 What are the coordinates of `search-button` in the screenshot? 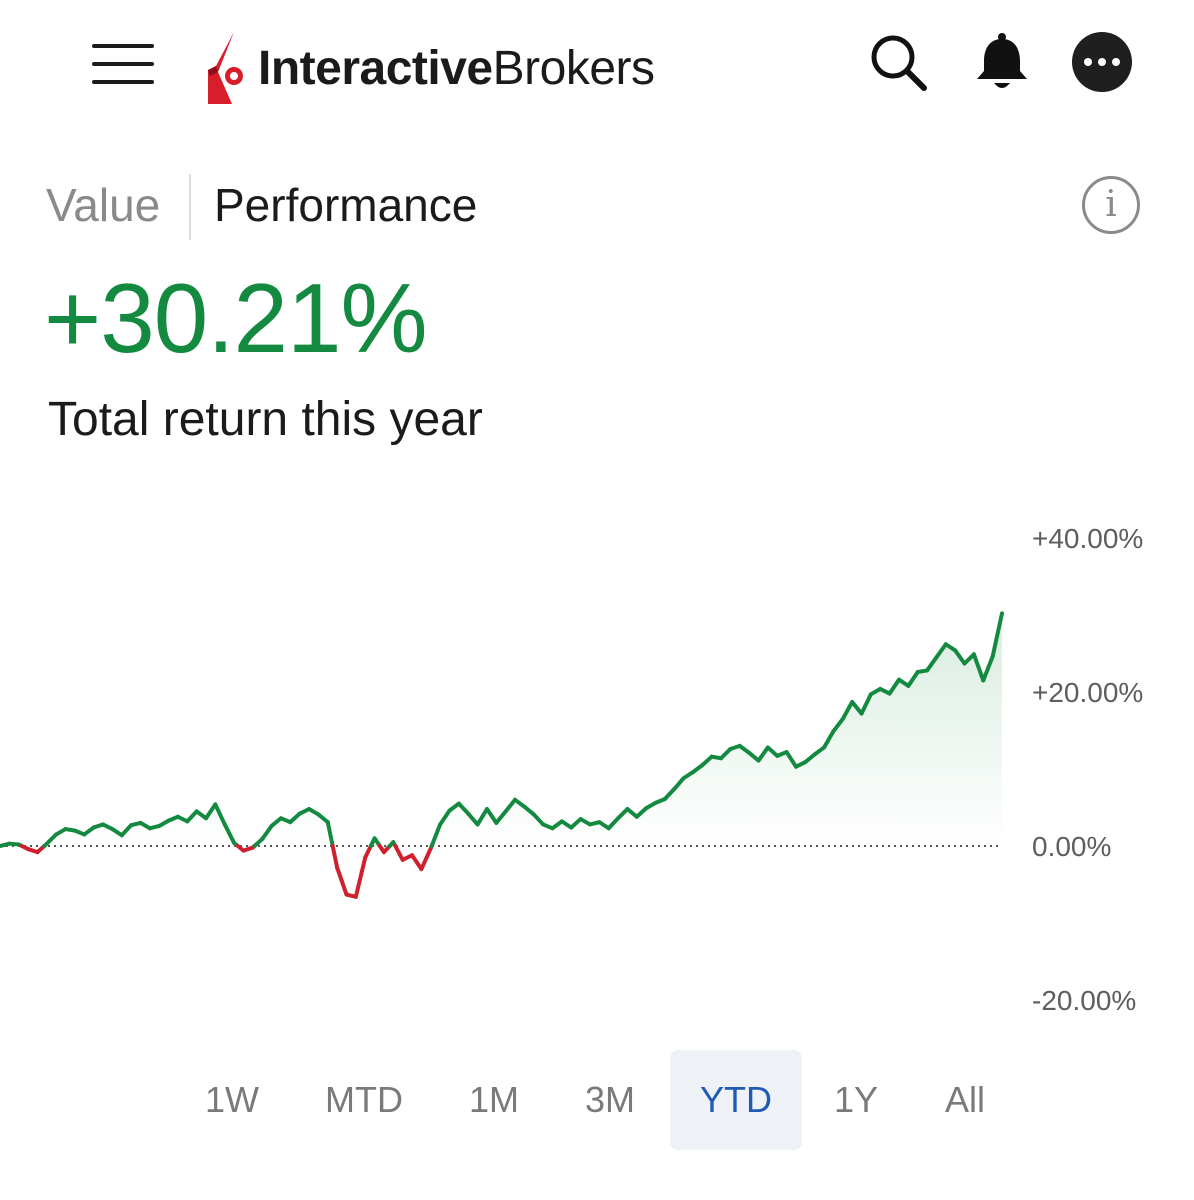 It's located at (898, 62).